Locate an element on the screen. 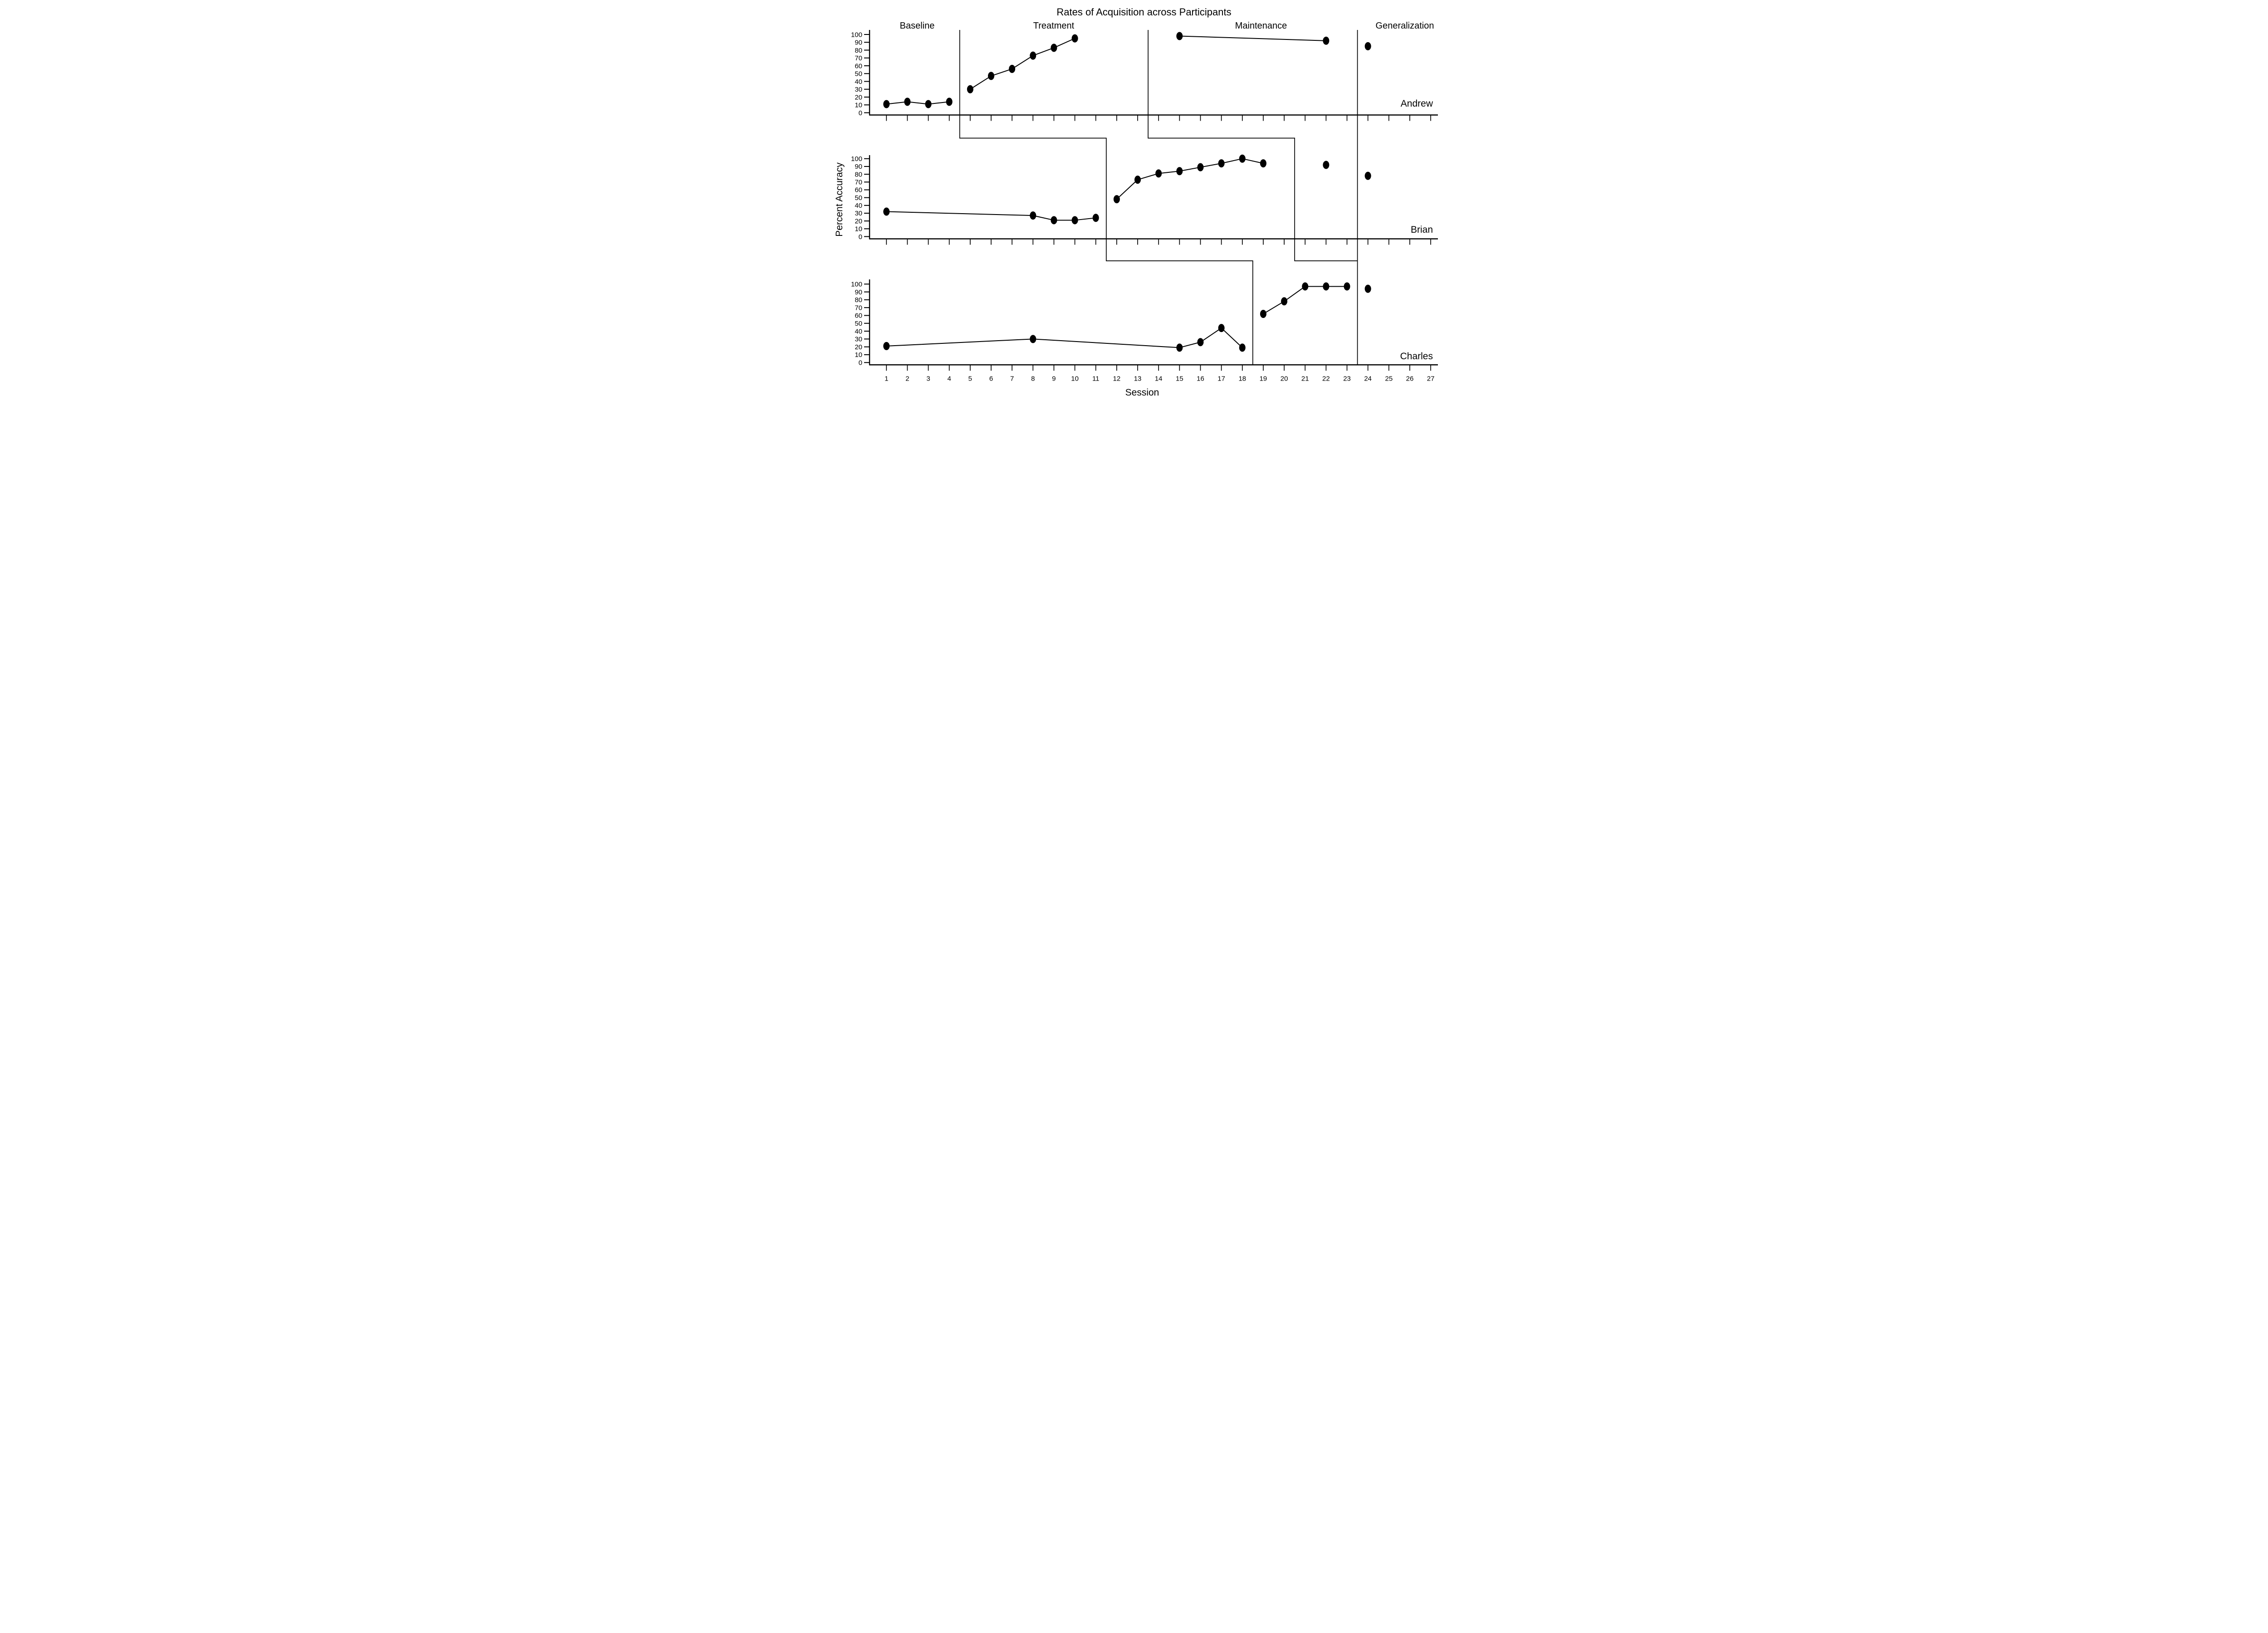 The height and width of the screenshot is (1633, 2268). x-tick-label: 17 is located at coordinates (1221, 379).